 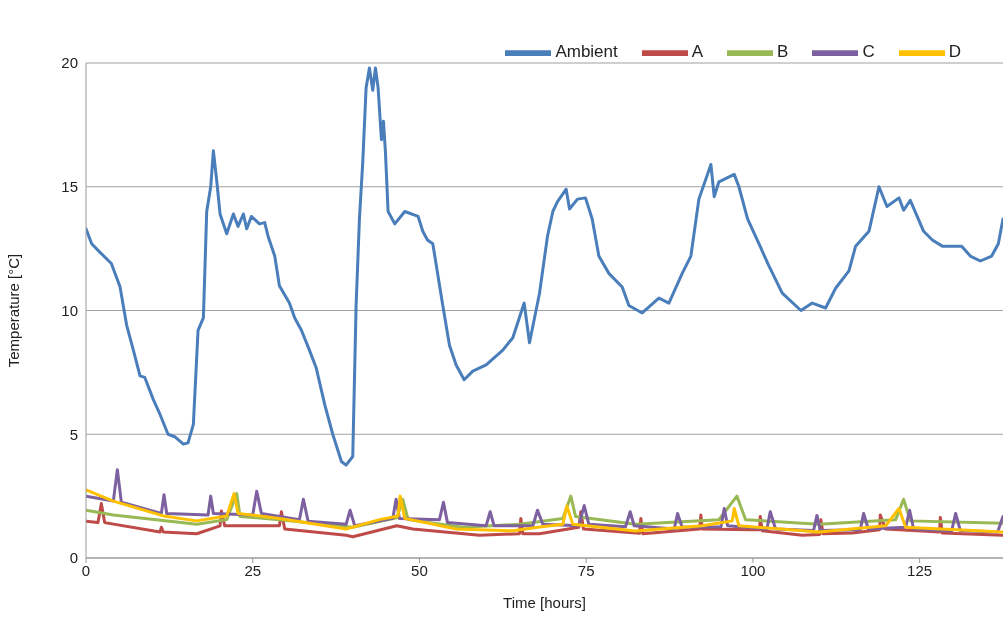 I want to click on legend-label: C, so click(x=868, y=52).